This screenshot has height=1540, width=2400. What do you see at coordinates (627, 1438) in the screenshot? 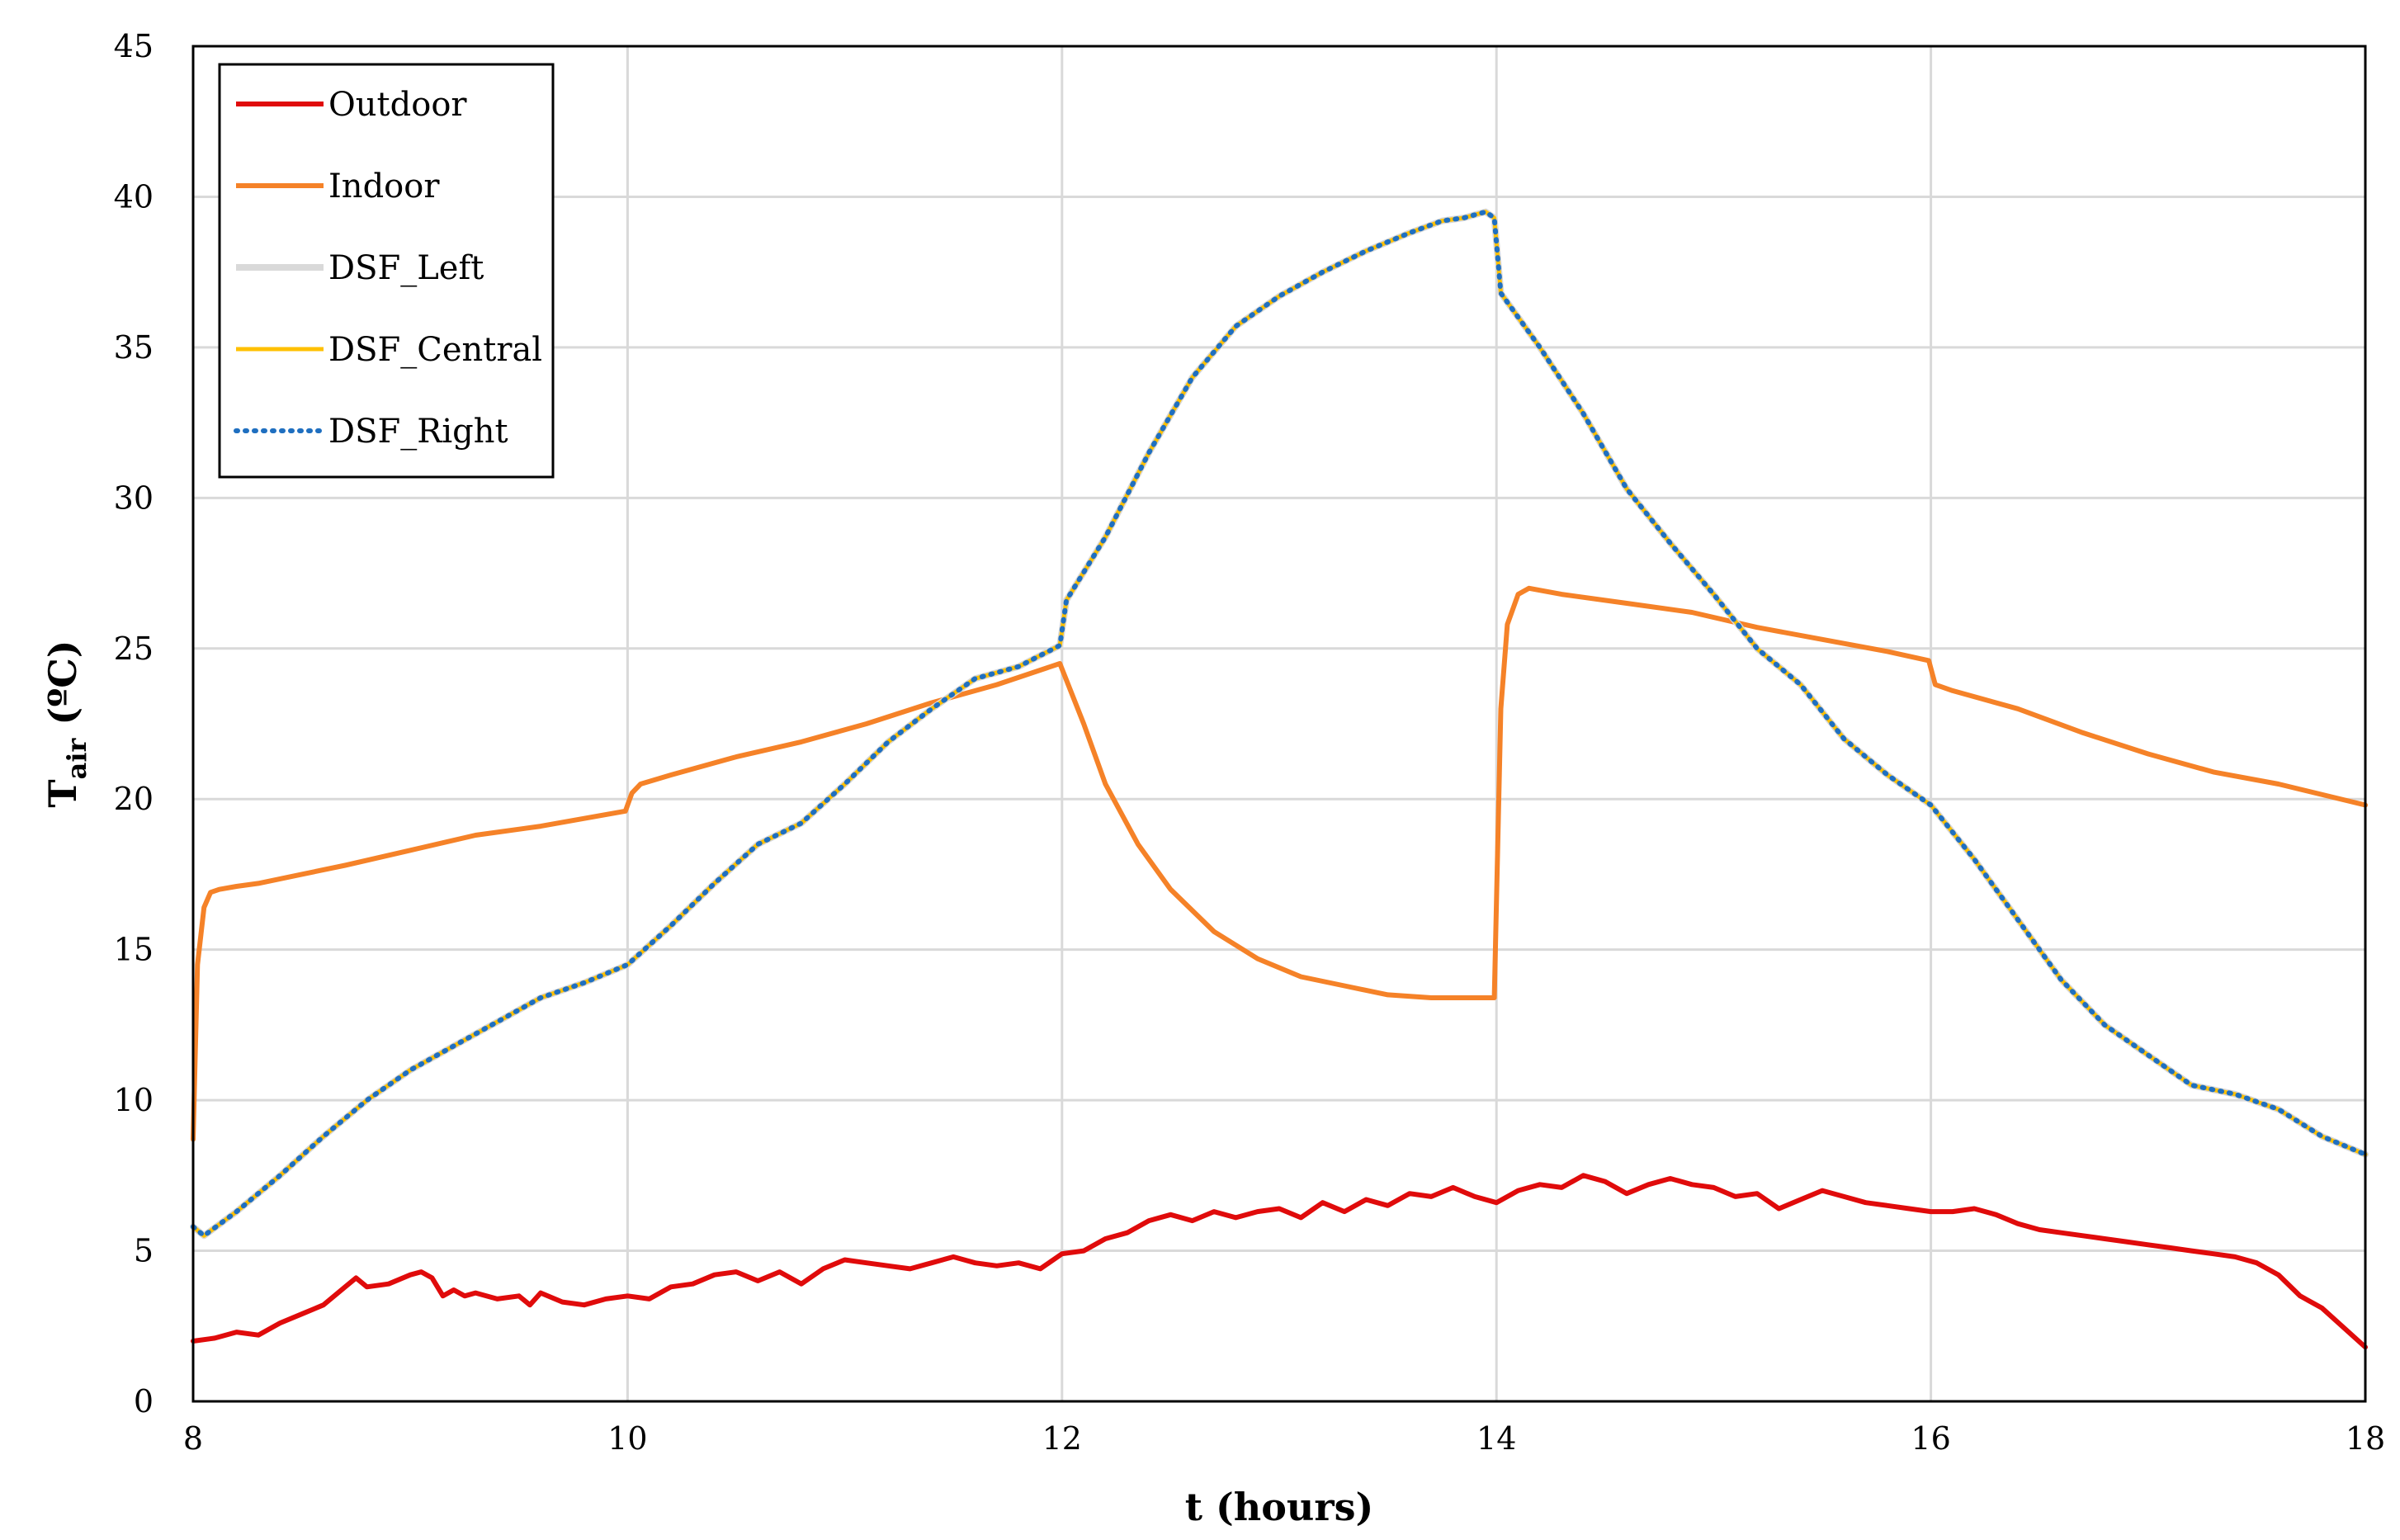
I see `x-tick-label: 10` at bounding box center [627, 1438].